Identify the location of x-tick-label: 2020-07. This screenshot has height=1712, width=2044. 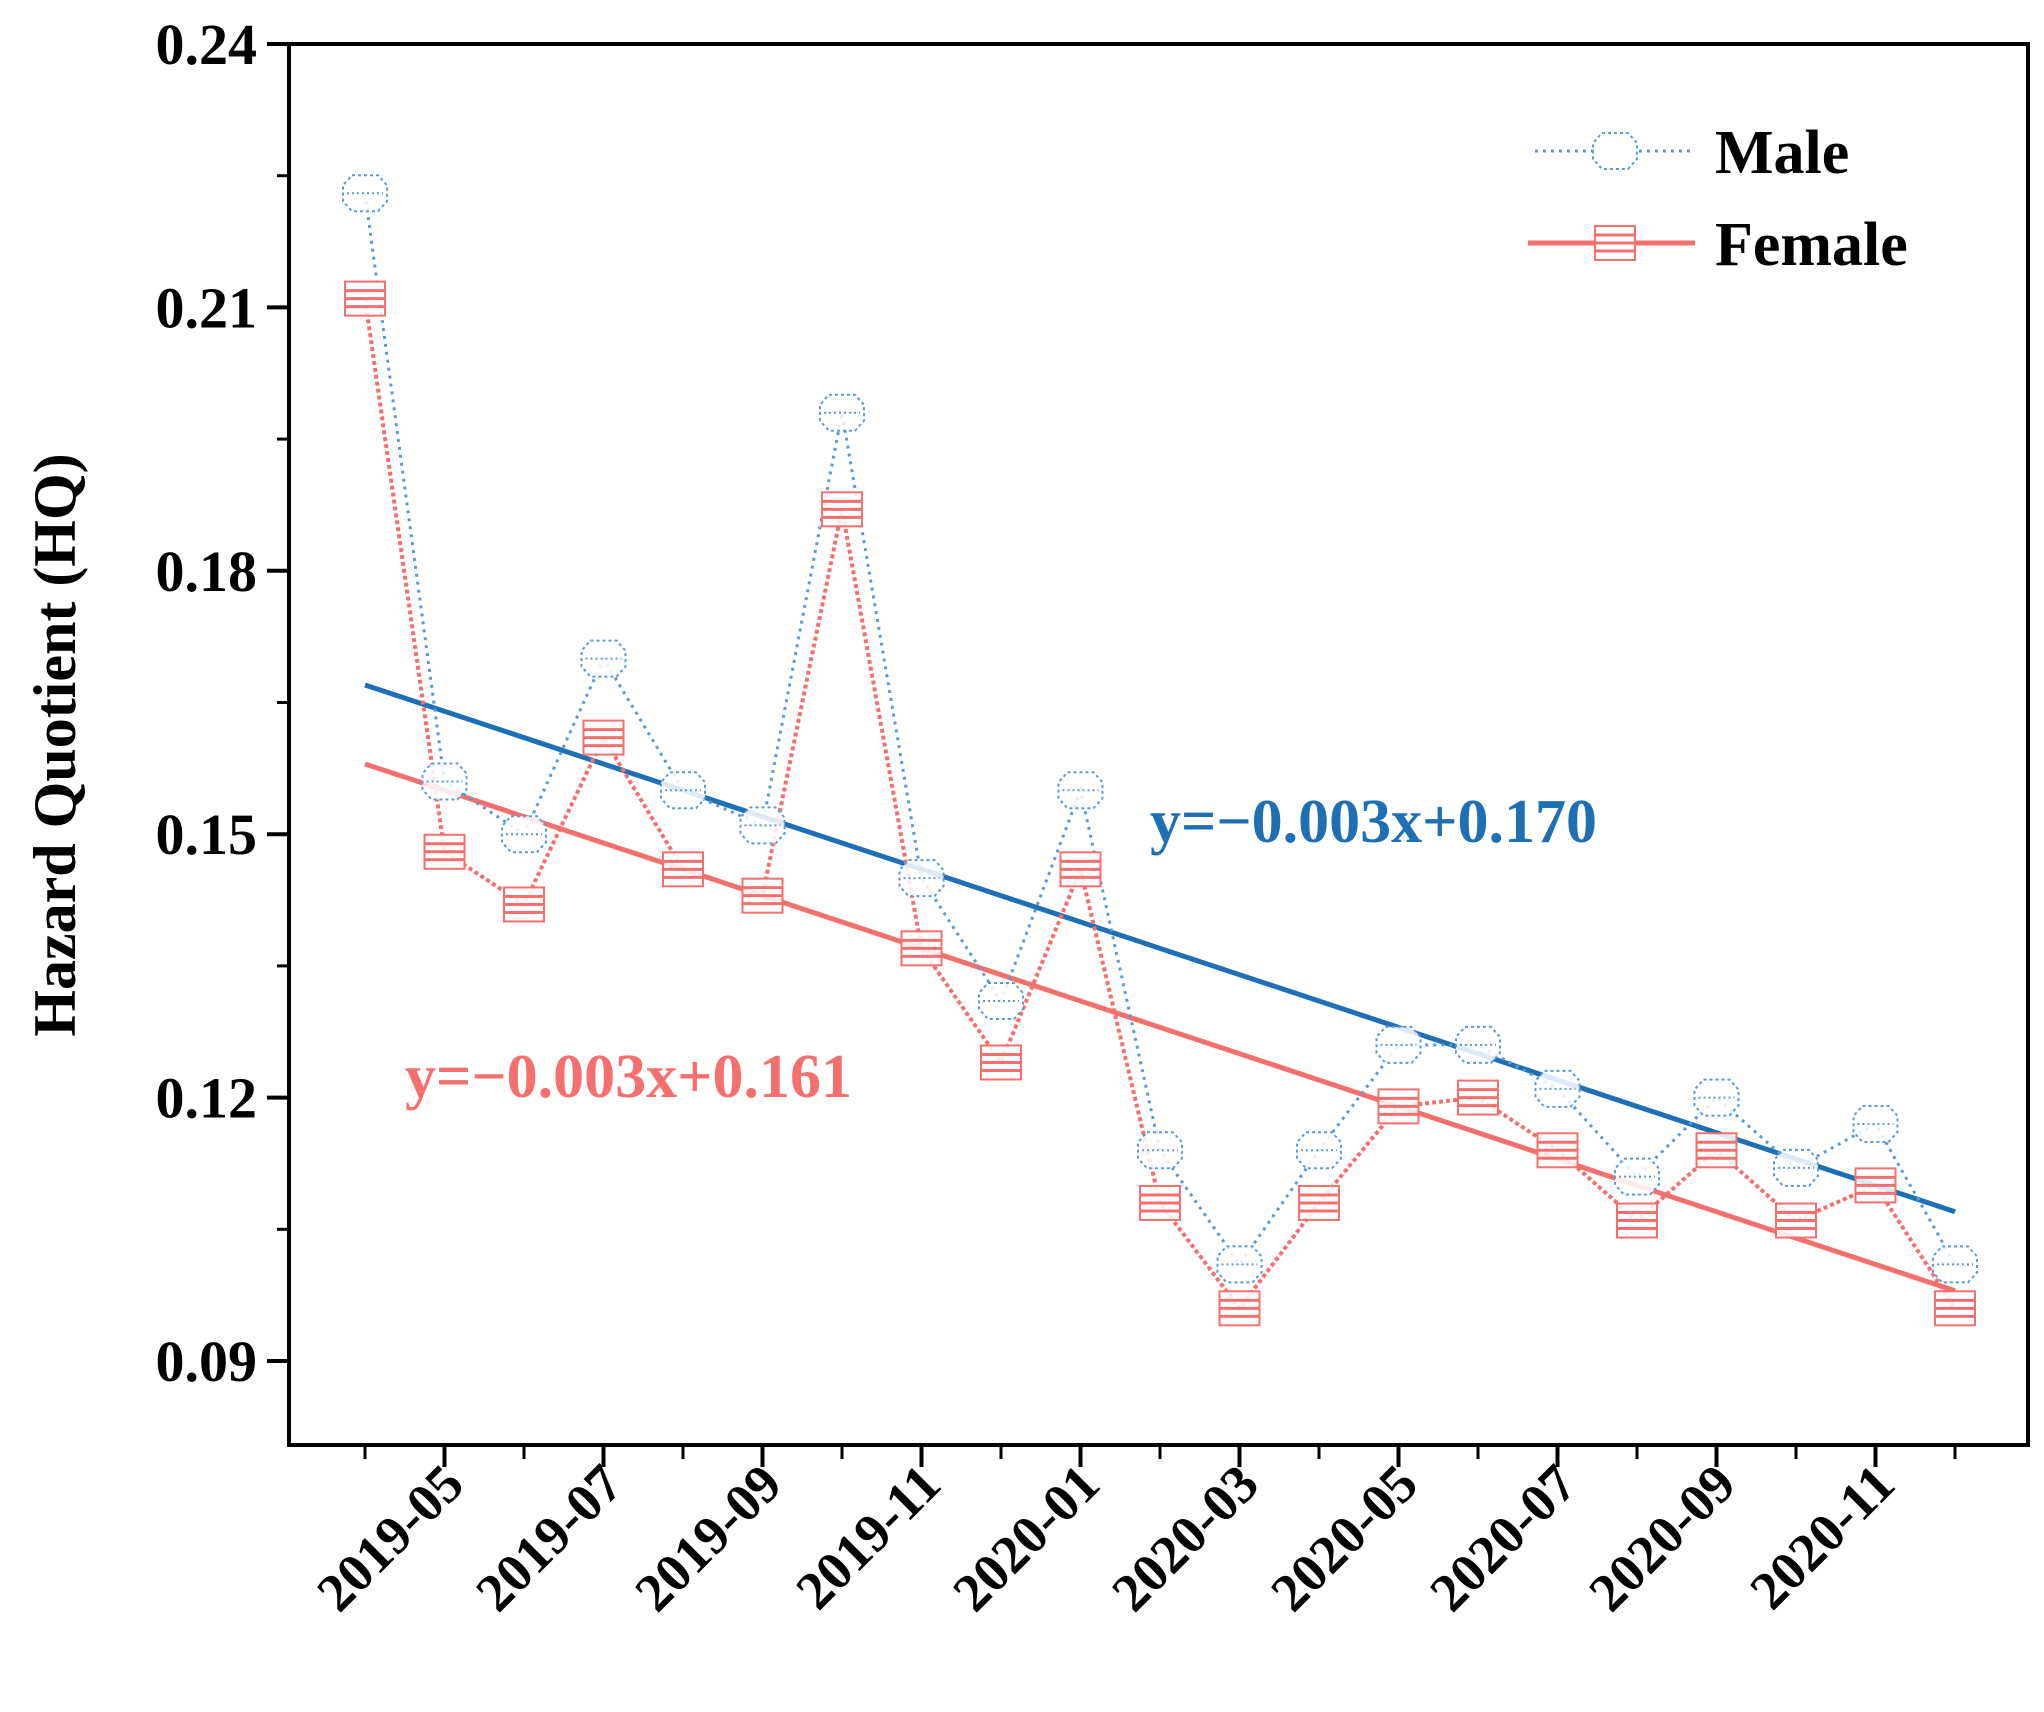
(1503, 1538).